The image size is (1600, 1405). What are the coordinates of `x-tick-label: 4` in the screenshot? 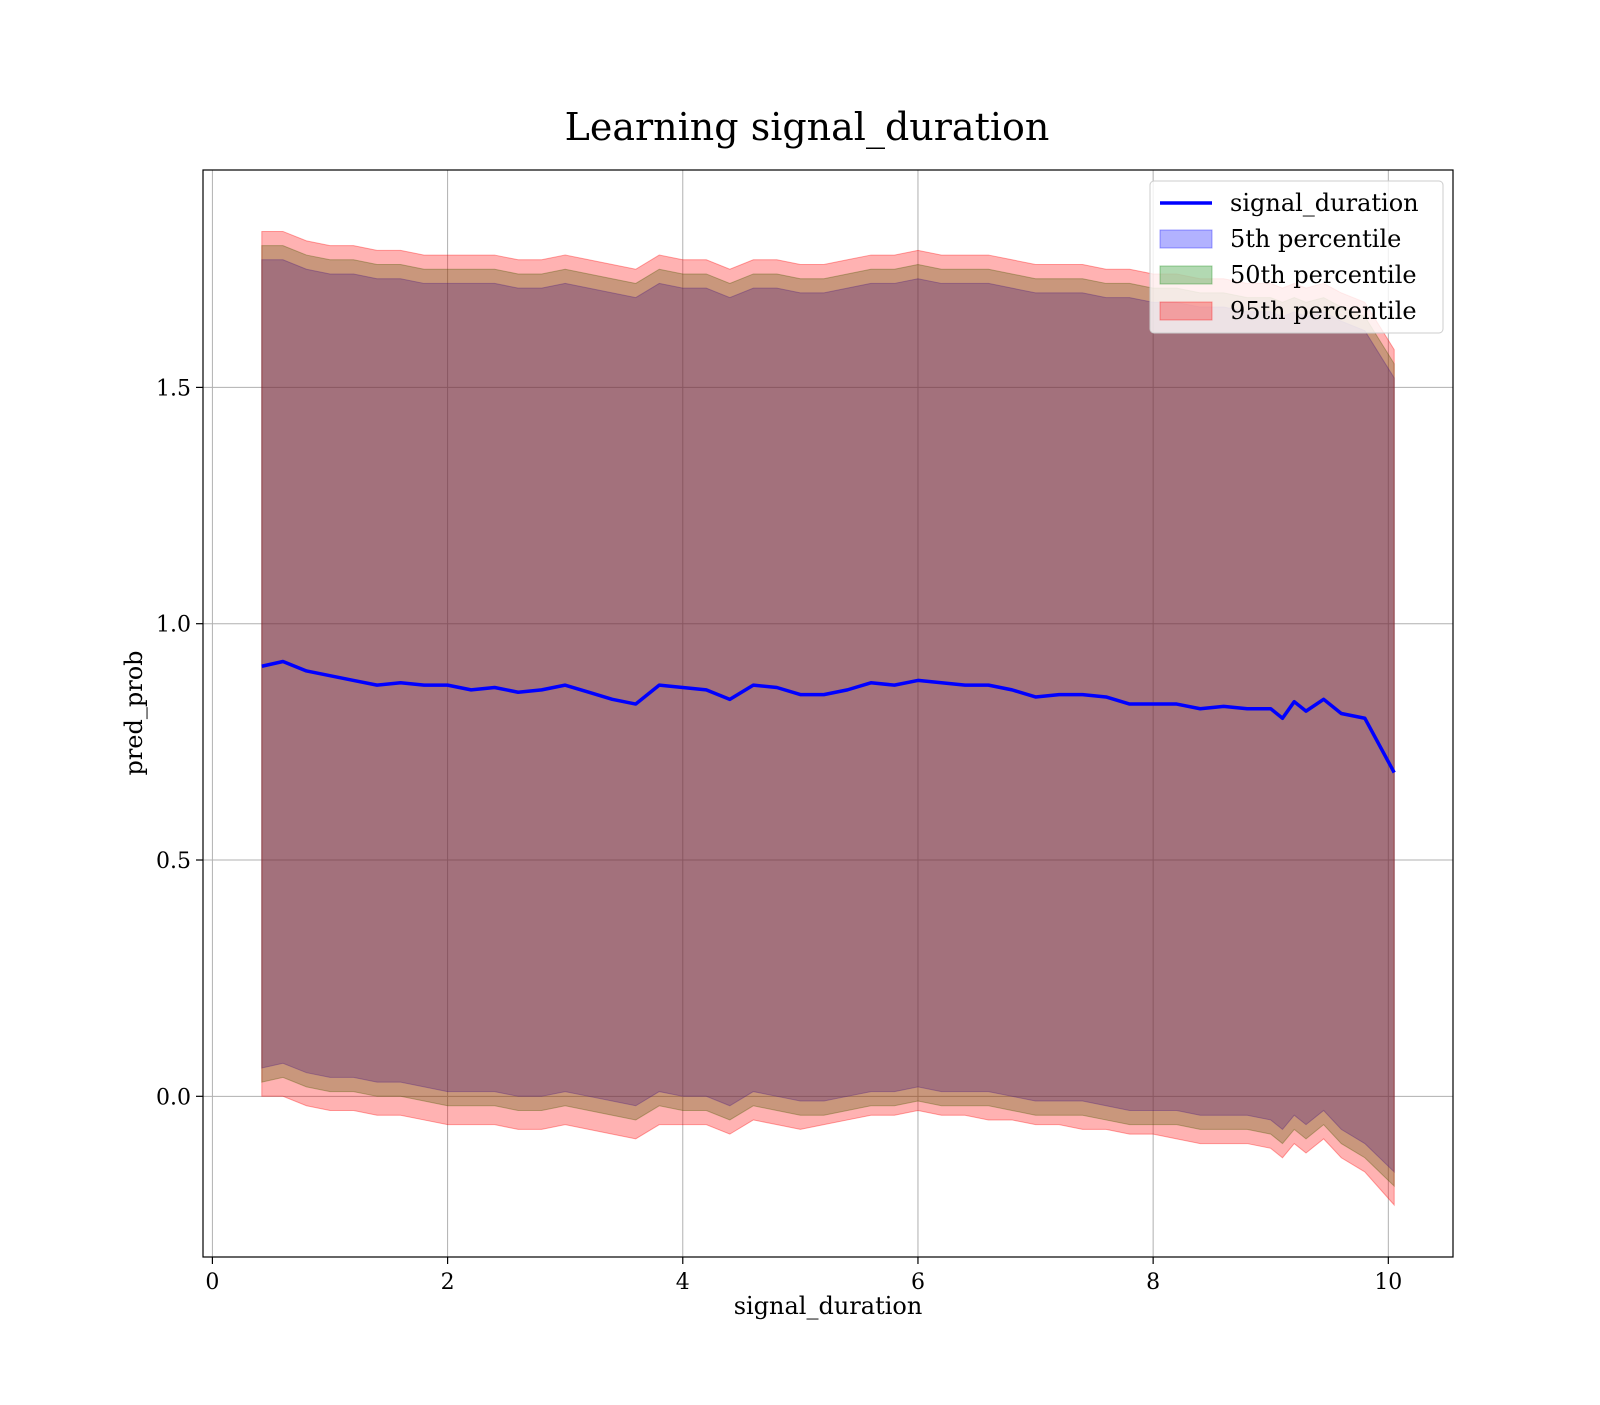 It's located at (683, 1282).